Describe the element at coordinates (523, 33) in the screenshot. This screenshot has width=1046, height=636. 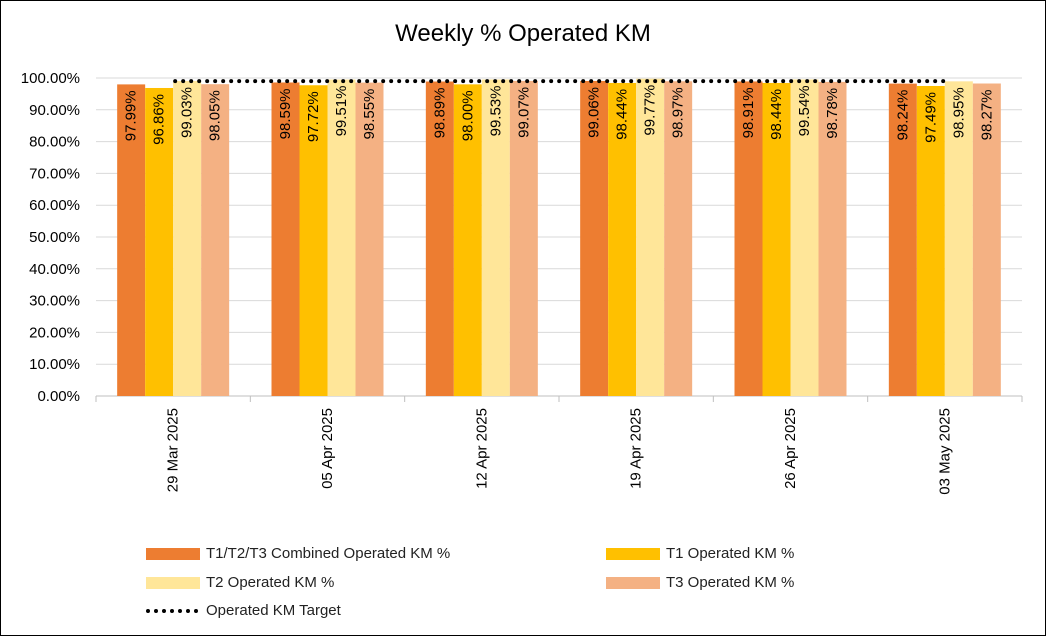
I see `chart-title: Weekly % Operated KM` at that location.